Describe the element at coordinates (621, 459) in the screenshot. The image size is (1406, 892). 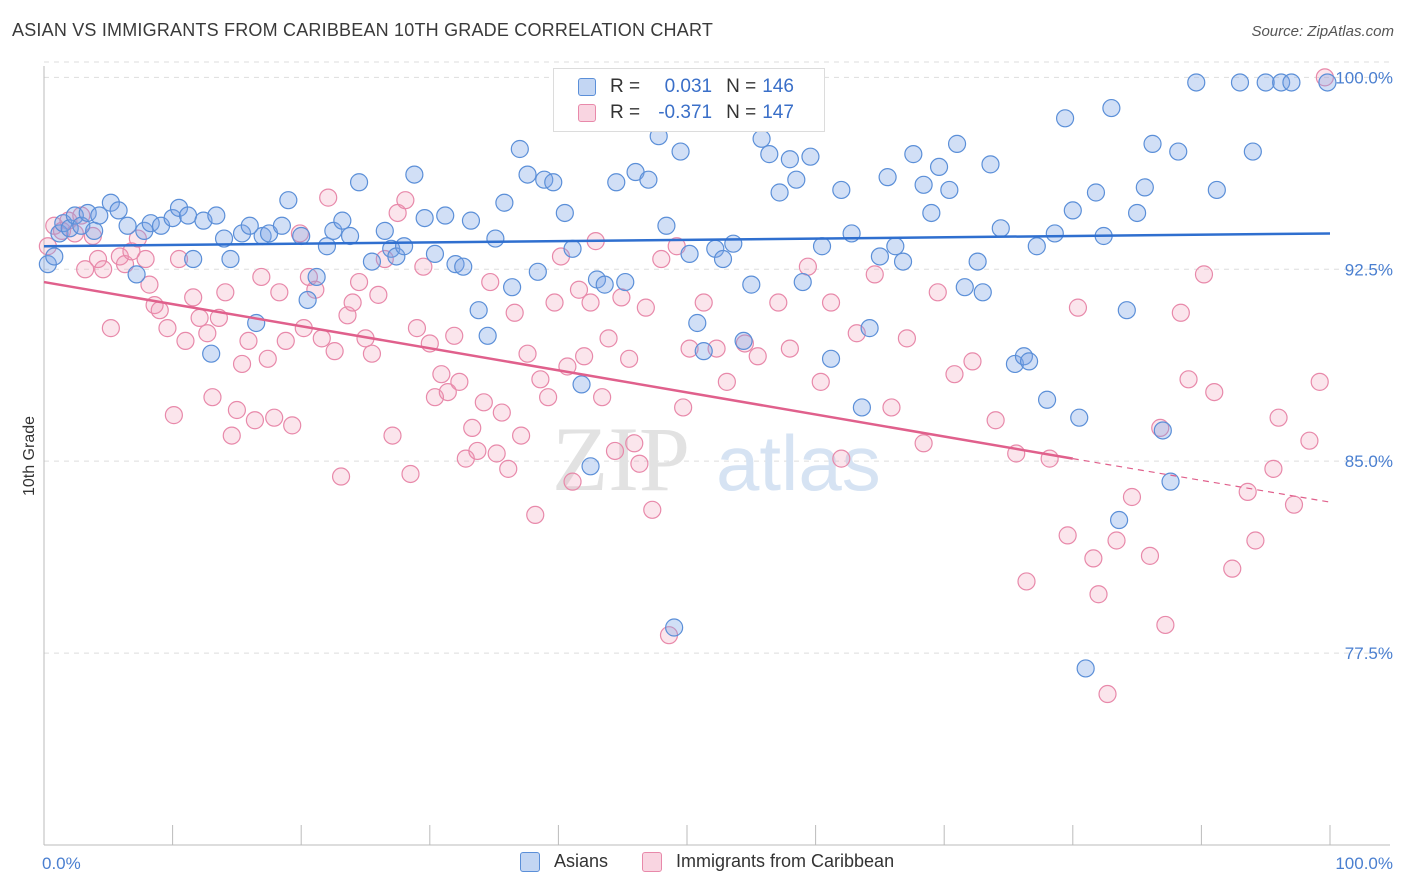
I see `watermark-zip: ZIP` at that location.